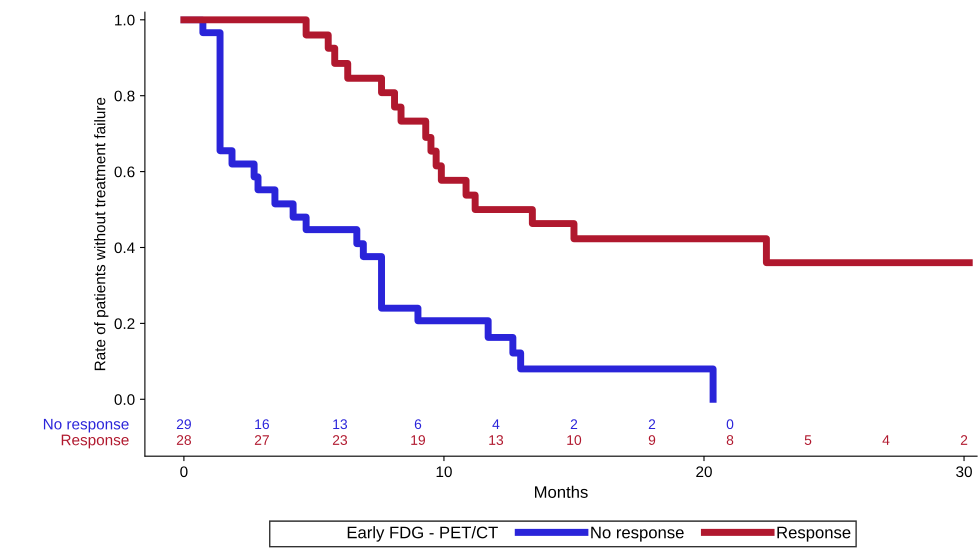  I want to click on y-tick-label: 0.0, so click(124, 399).